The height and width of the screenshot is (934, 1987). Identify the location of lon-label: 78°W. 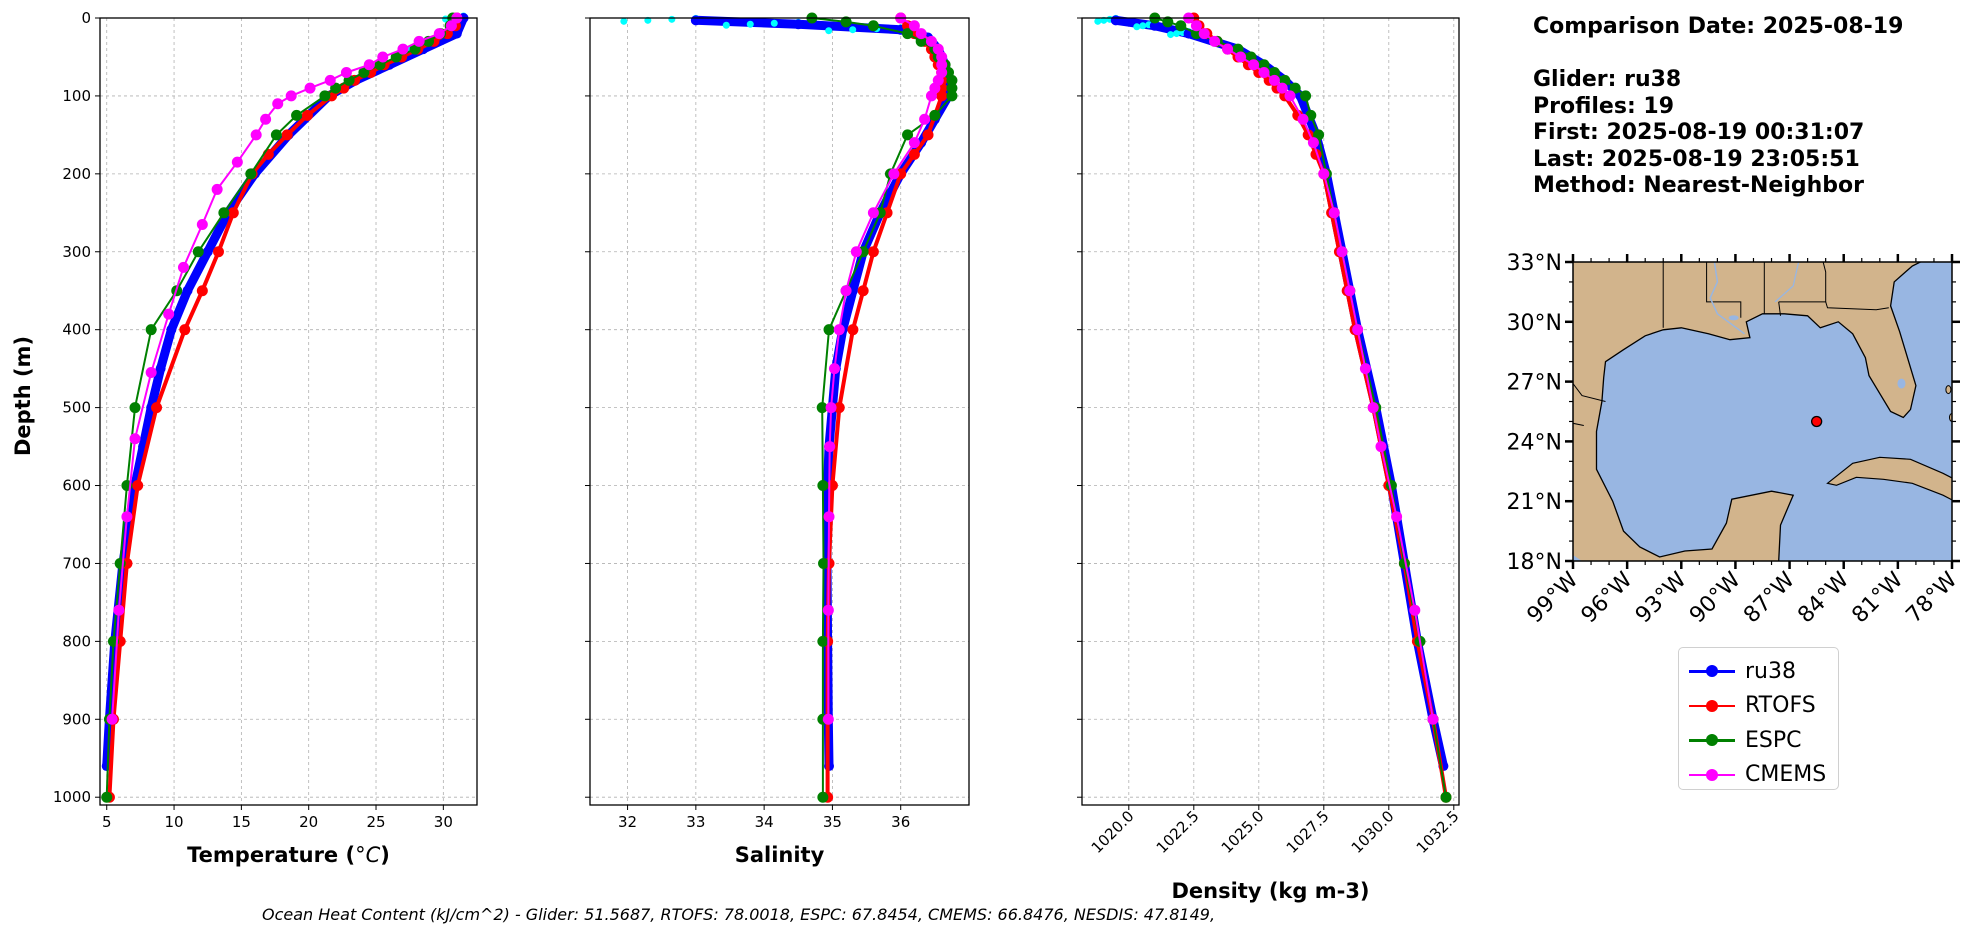
(1932, 597).